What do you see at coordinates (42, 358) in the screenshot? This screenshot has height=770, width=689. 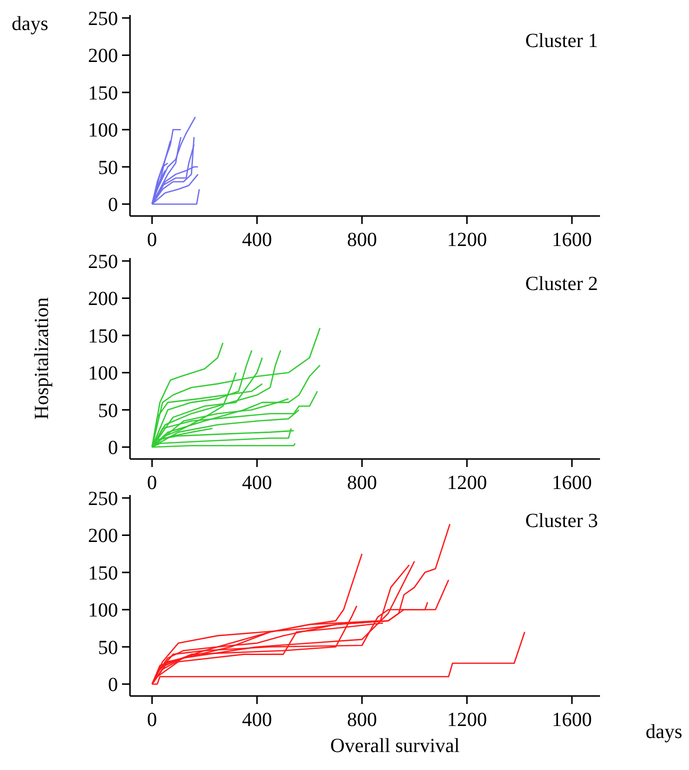 I see `y-axis-title: Hospitalization` at bounding box center [42, 358].